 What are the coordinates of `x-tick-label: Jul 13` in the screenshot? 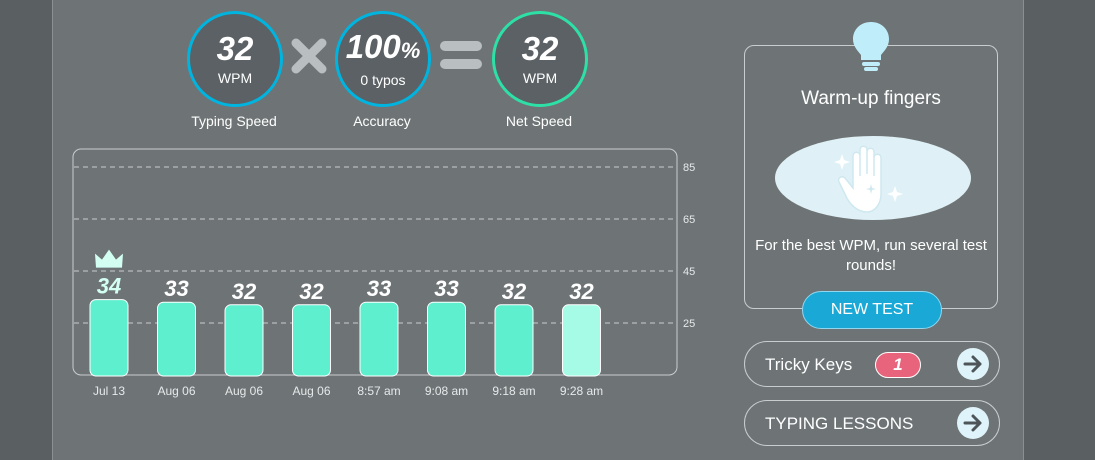 It's located at (109, 391).